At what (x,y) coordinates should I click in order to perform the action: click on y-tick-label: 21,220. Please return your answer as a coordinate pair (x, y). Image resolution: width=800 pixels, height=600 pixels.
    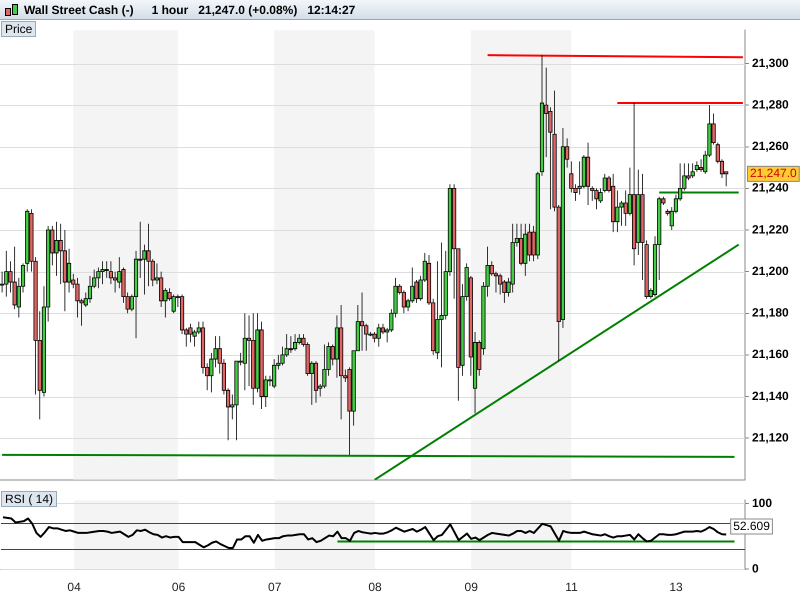
    Looking at the image, I should click on (771, 229).